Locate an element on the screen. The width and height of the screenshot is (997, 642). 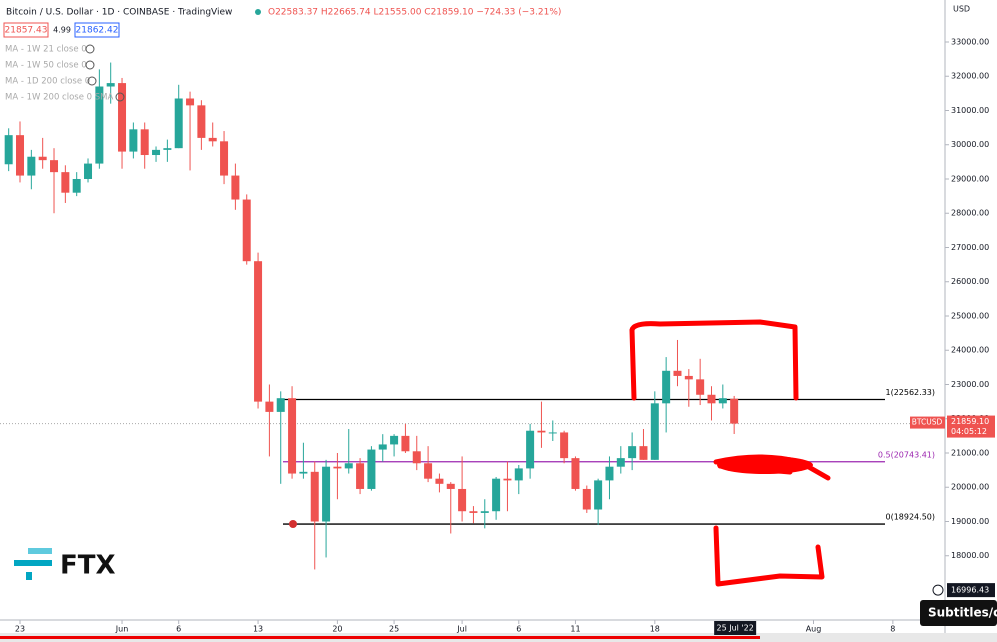
x-tick-label: 23 is located at coordinates (20, 629).